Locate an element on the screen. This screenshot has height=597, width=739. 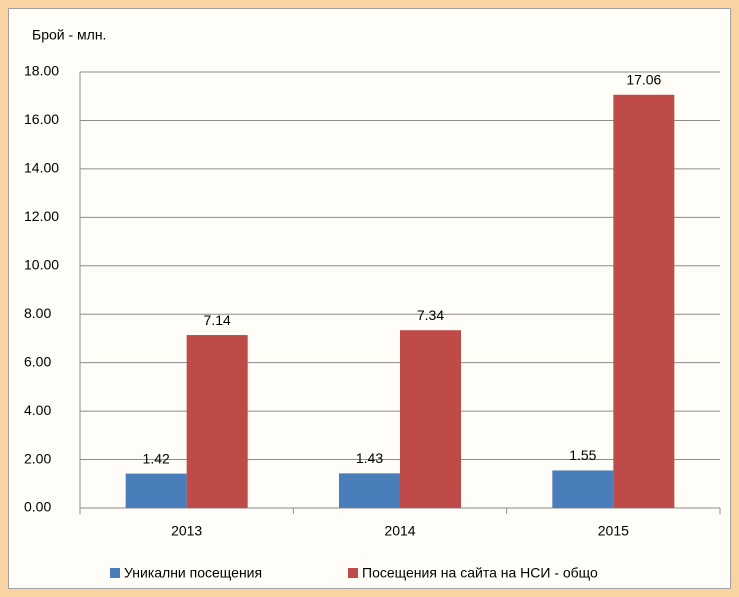
y-tick-label: 10.00 is located at coordinates (41, 264).